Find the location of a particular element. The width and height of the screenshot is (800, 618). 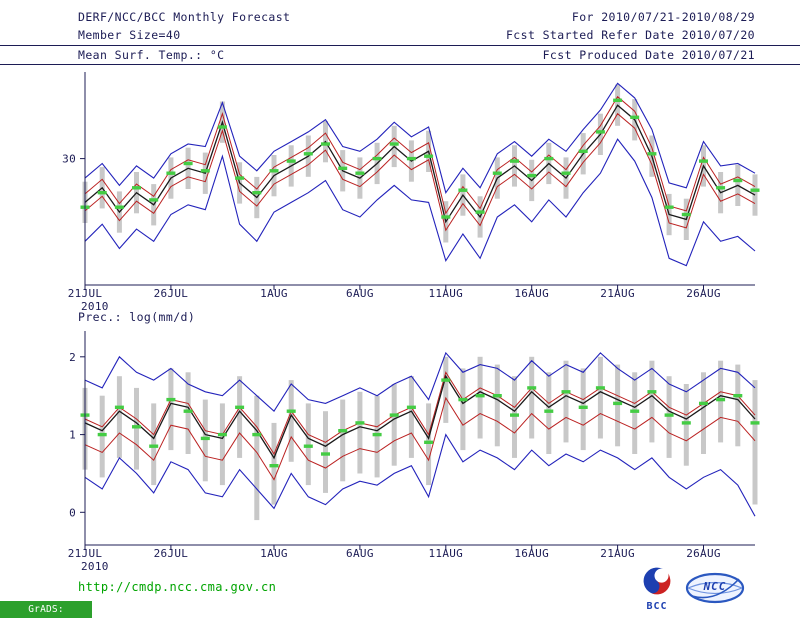

y-tick-label: 0 is located at coordinates (72, 512).